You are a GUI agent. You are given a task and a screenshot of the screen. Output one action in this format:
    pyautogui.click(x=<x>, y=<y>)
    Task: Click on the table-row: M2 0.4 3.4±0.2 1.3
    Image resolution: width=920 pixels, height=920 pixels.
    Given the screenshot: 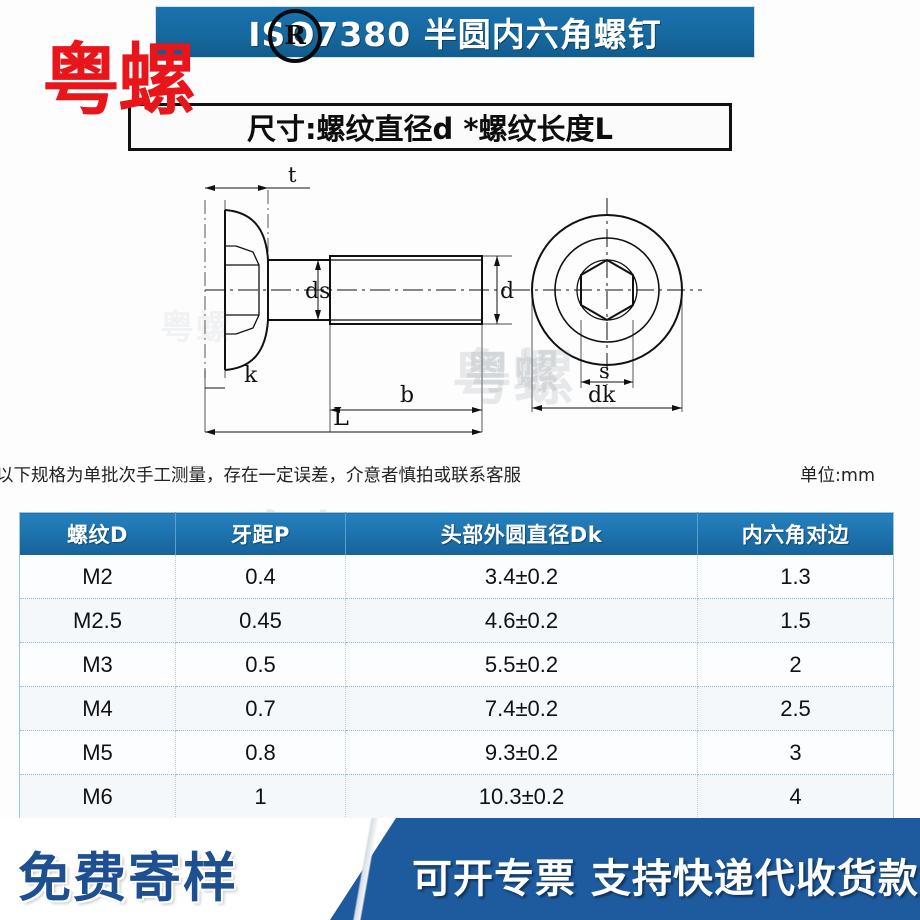 What is the action you would take?
    pyautogui.click(x=456, y=577)
    